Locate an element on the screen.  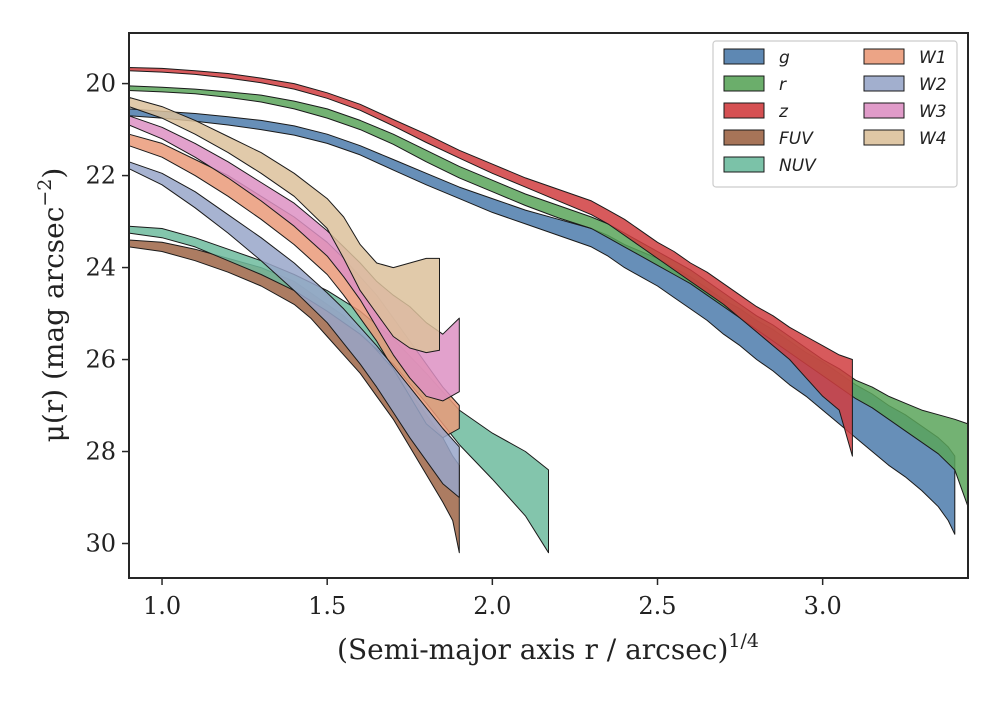
x-axis-ticks: 1.0 1.5 2.0 2.5 3.0 is located at coordinates (492, 599).